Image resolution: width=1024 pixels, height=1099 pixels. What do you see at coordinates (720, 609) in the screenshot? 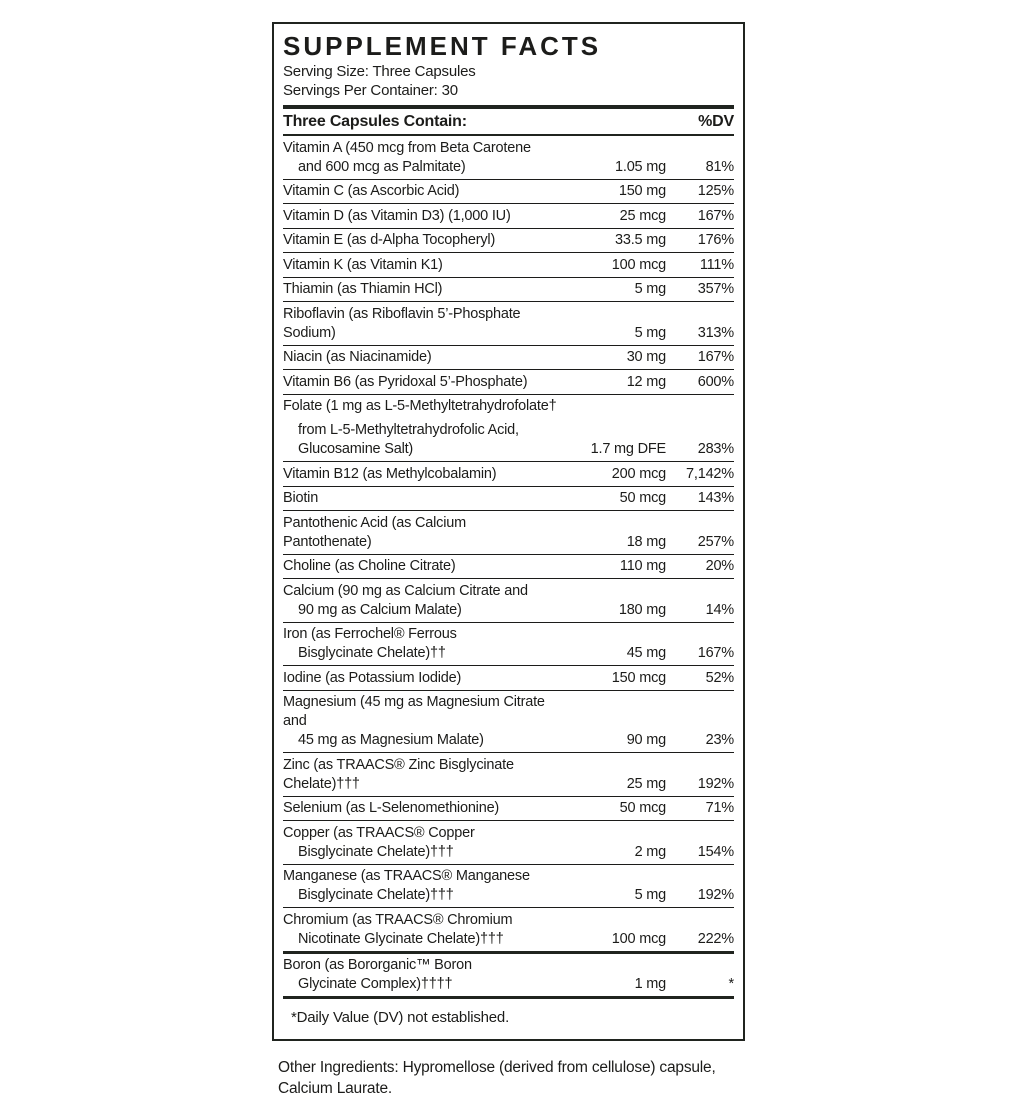
I see `nutrient-dv: 14%` at bounding box center [720, 609].